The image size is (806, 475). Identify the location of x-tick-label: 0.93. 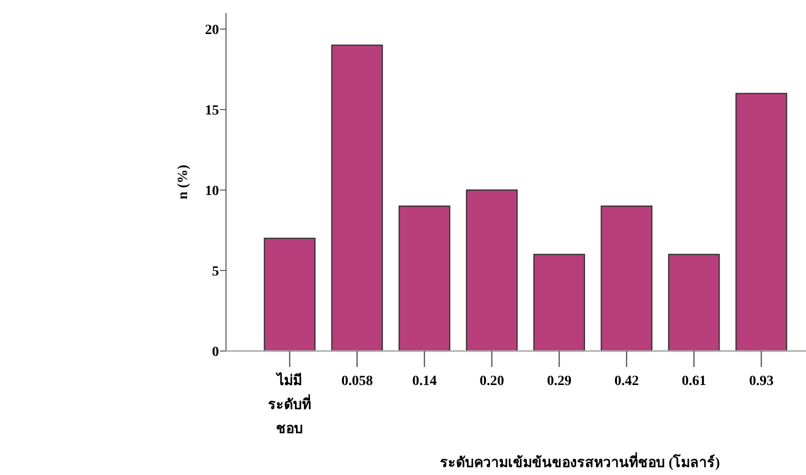
(761, 381).